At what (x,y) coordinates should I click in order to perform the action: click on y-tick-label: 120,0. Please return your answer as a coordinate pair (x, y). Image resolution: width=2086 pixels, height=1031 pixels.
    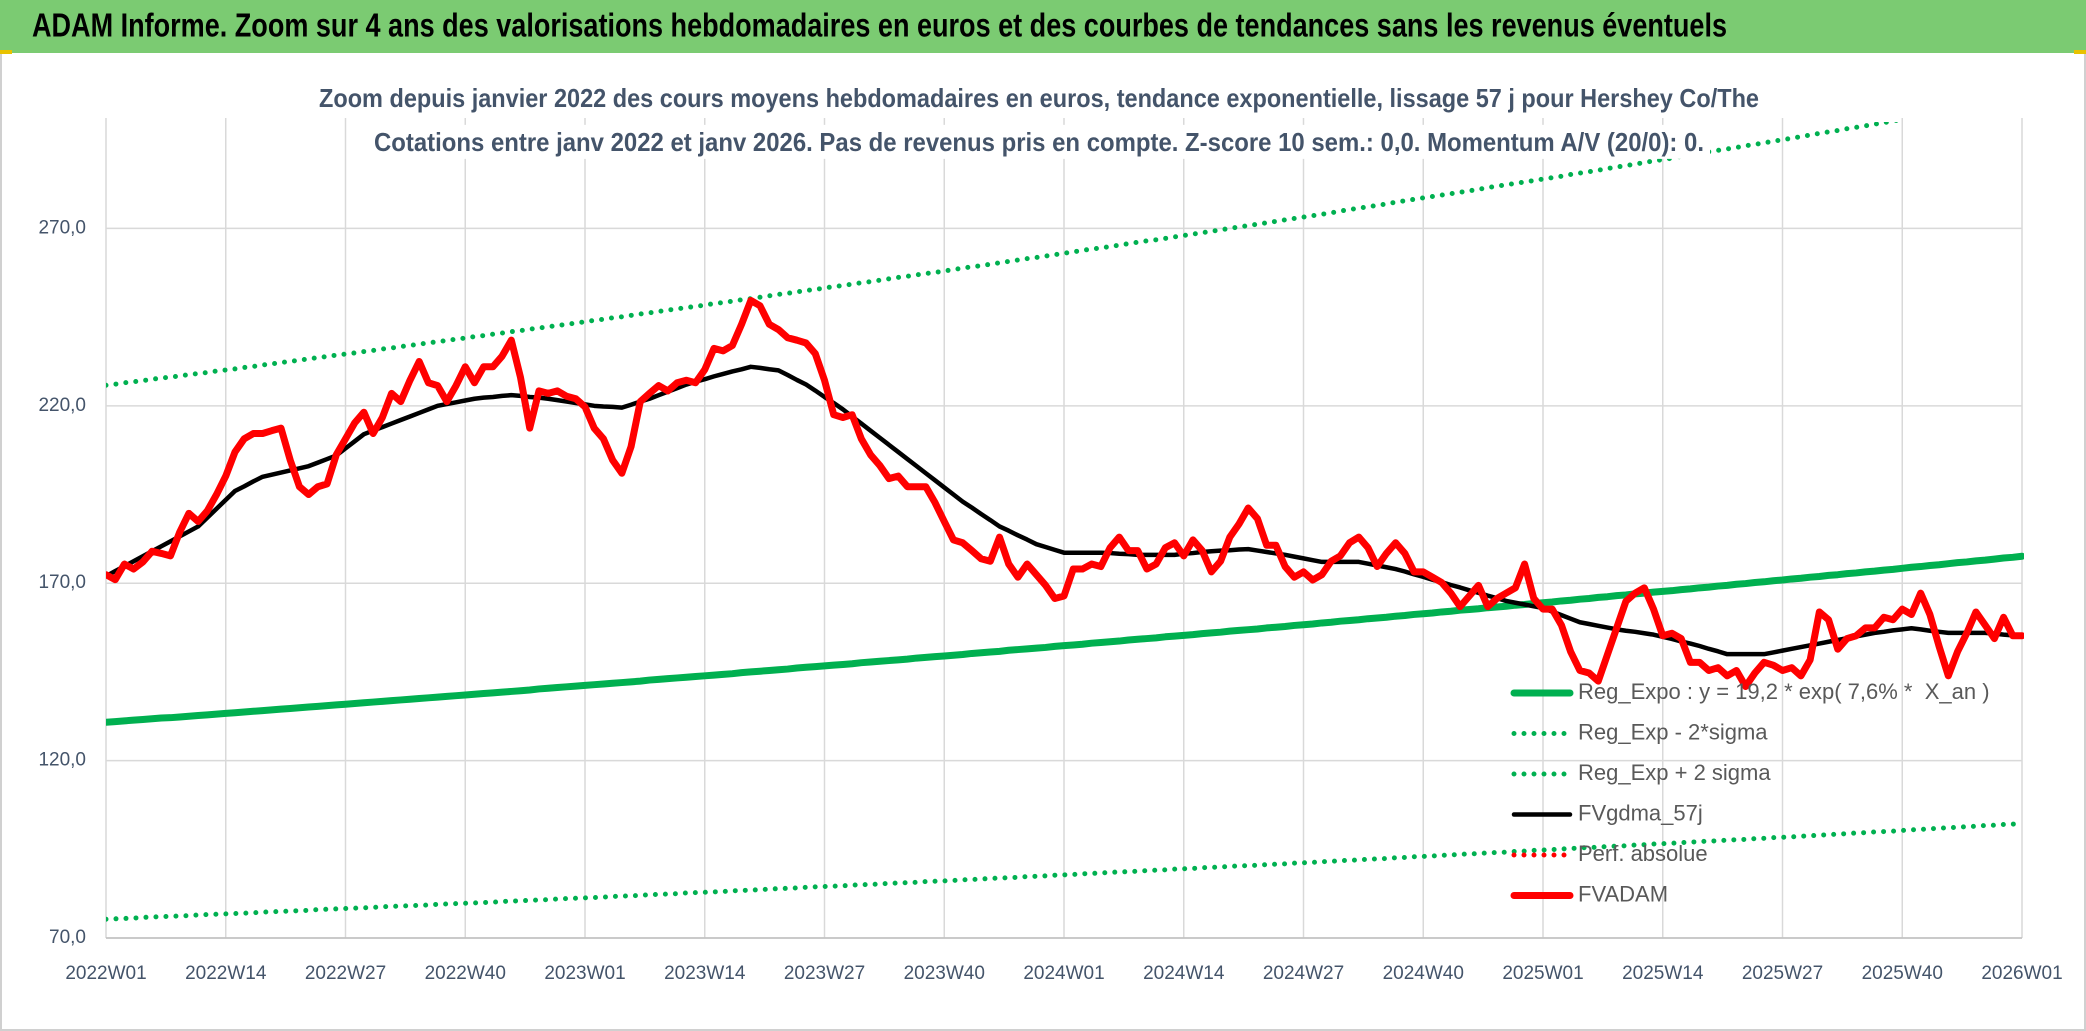
    Looking at the image, I should click on (62, 760).